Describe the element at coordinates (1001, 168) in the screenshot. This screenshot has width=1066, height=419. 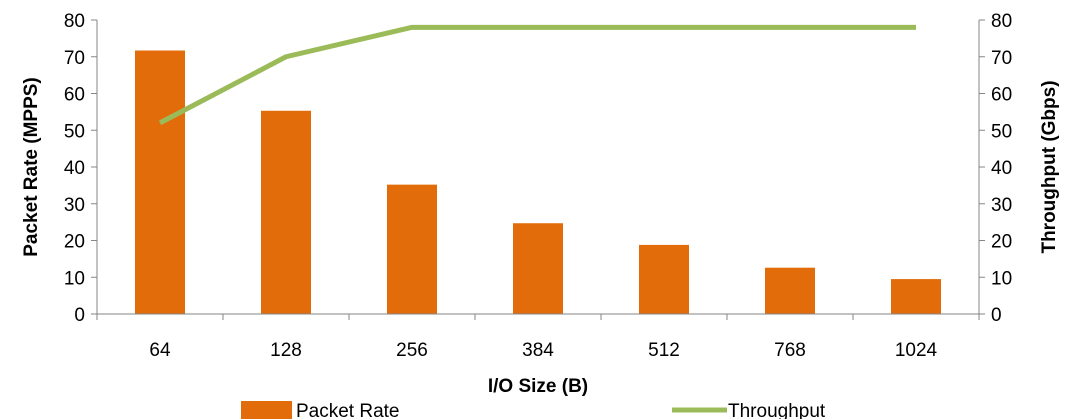
I see `y-right-tick-label-40: 40` at that location.